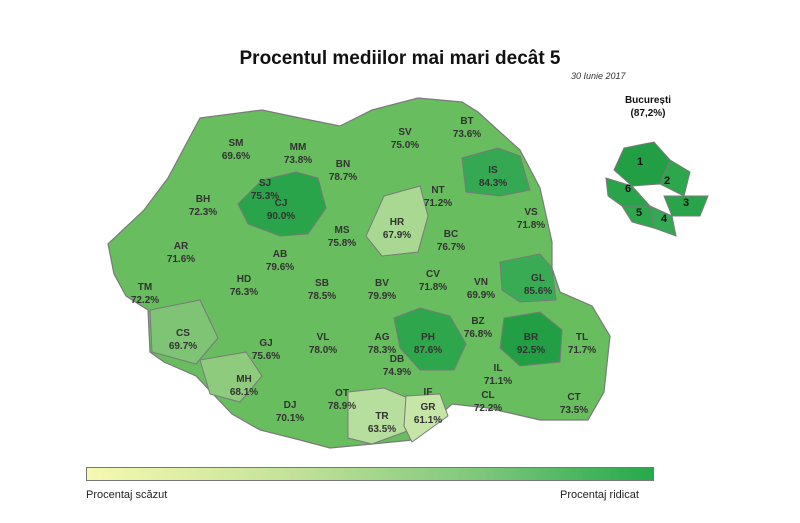 This screenshot has height=523, width=800. Describe the element at coordinates (538, 291) in the screenshot. I see `county-value-gl: 85.6%` at that location.